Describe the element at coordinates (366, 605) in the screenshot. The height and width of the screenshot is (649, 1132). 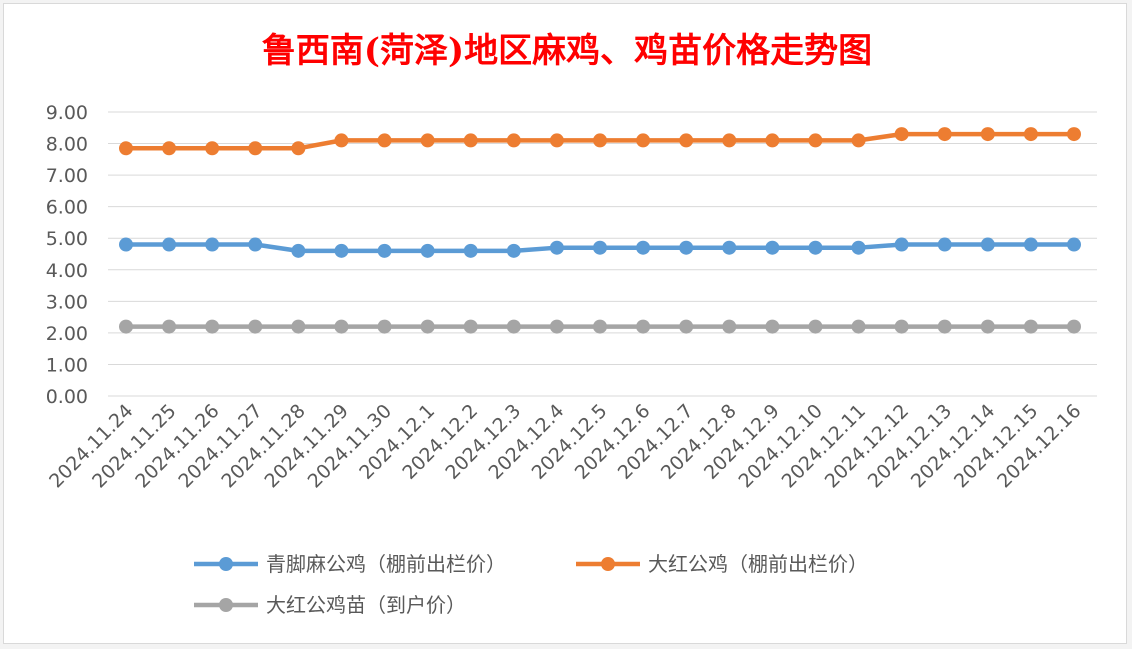
I see `legend-label: 大红公鸡苗（到户价）` at that location.